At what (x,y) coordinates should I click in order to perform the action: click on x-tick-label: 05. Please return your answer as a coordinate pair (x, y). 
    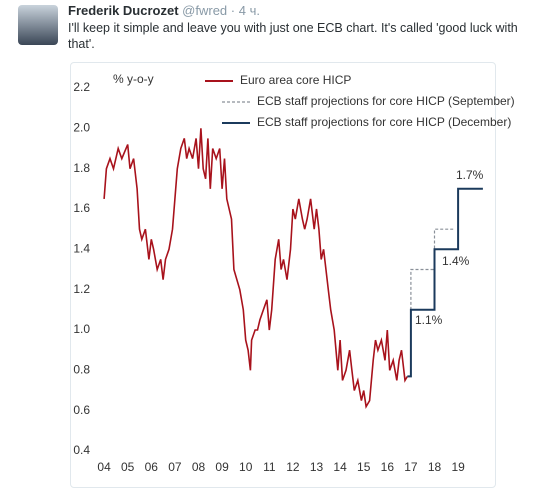
    Looking at the image, I should click on (128, 467).